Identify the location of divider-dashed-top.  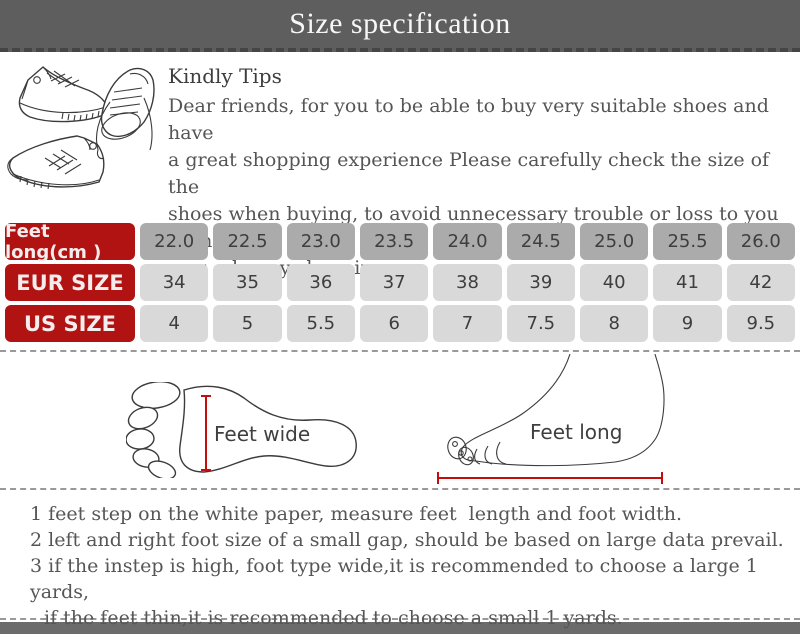
(400, 351).